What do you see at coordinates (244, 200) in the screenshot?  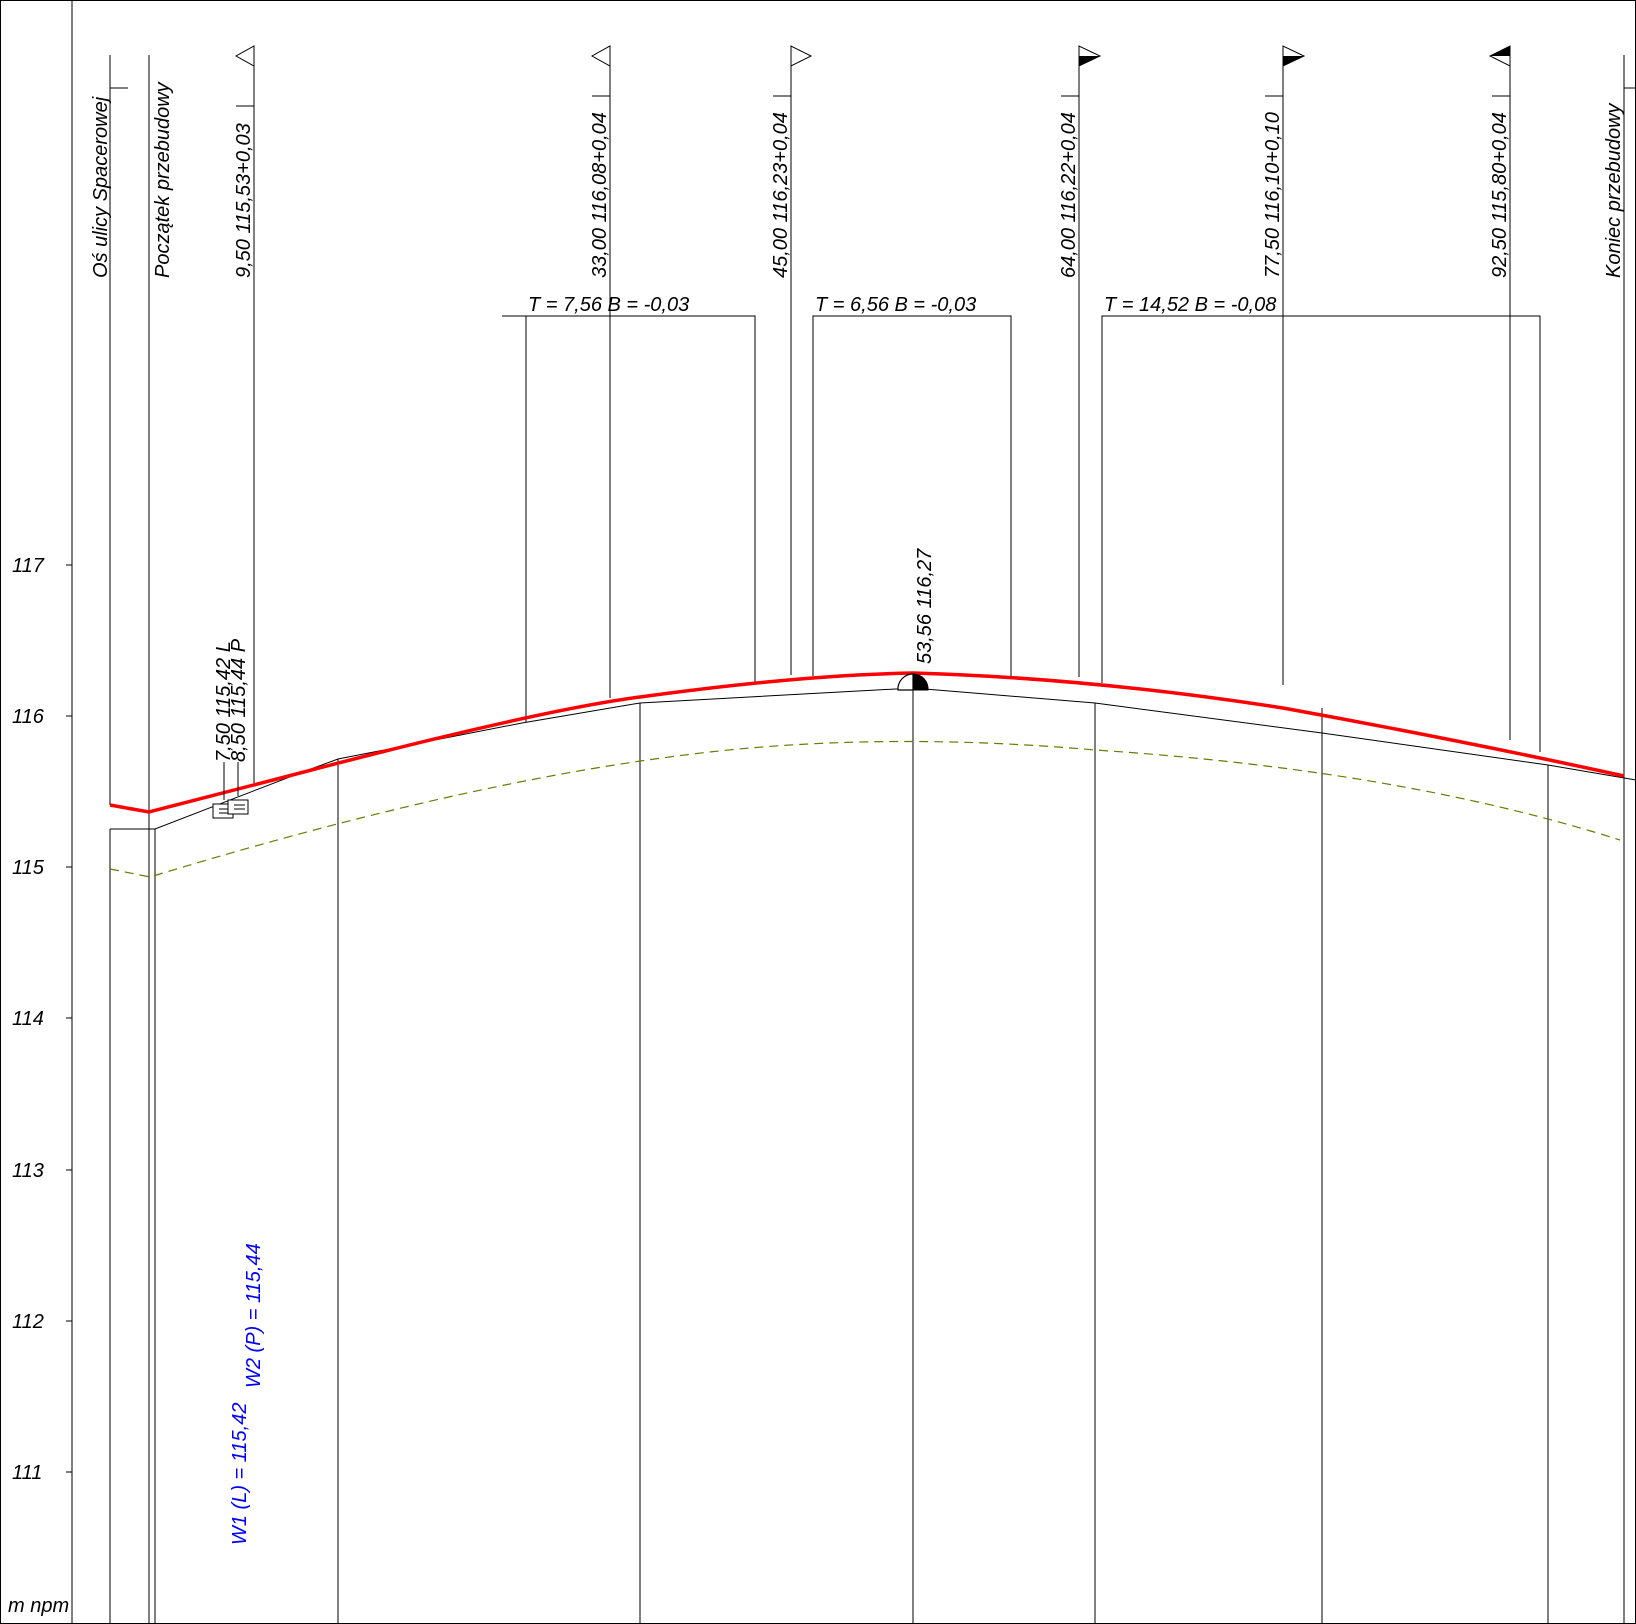 I see `station-label-9-50: 9,50 115,53+0,03` at bounding box center [244, 200].